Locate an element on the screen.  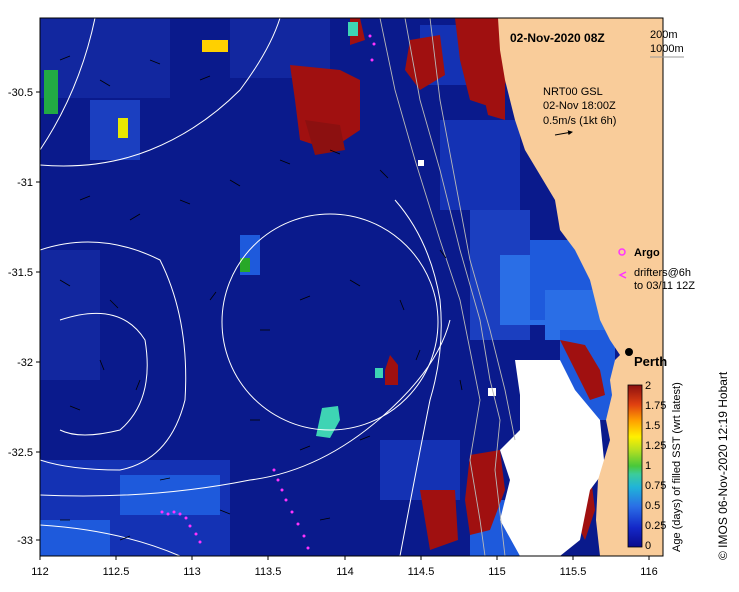
x-tick-label: 113 is located at coordinates (192, 572).